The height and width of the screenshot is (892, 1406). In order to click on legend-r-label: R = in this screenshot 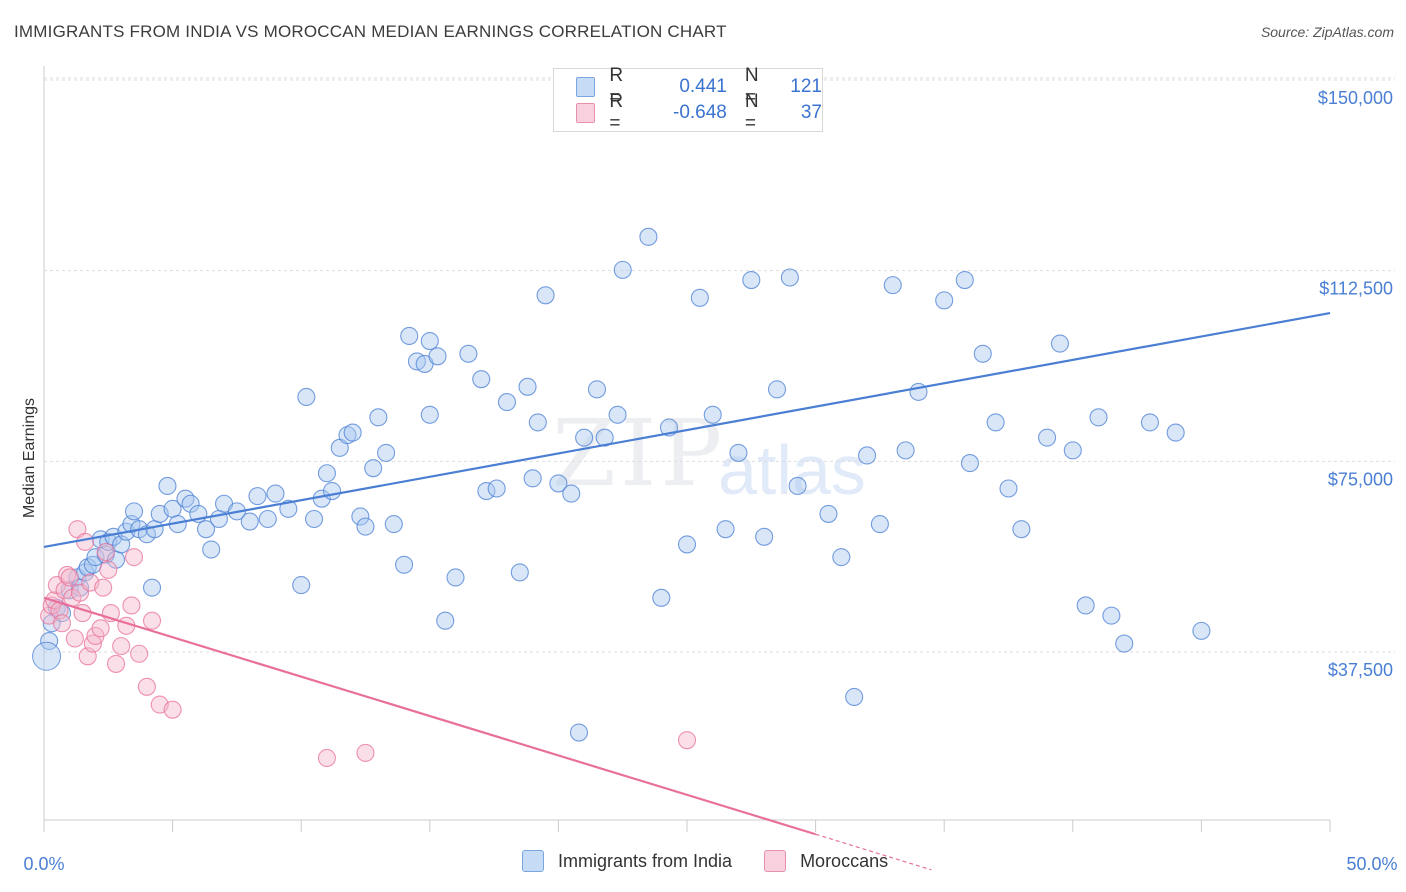, I will do `click(616, 86)`.